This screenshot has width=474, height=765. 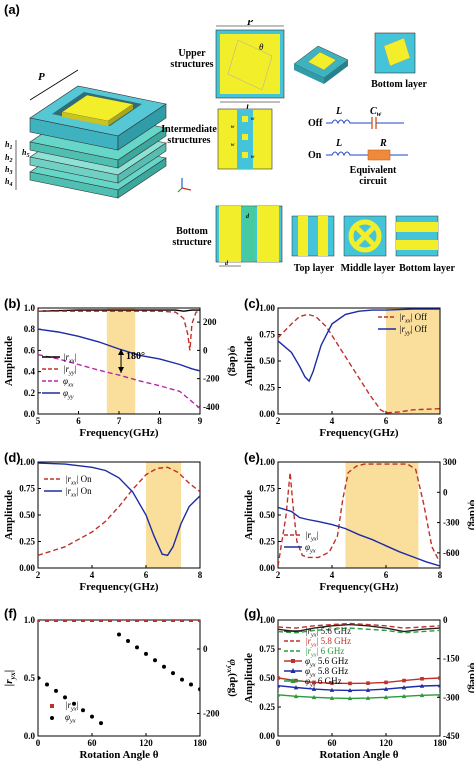 What do you see at coordinates (249, 678) in the screenshot?
I see `y-axis-title-g: Amplitude` at bounding box center [249, 678].